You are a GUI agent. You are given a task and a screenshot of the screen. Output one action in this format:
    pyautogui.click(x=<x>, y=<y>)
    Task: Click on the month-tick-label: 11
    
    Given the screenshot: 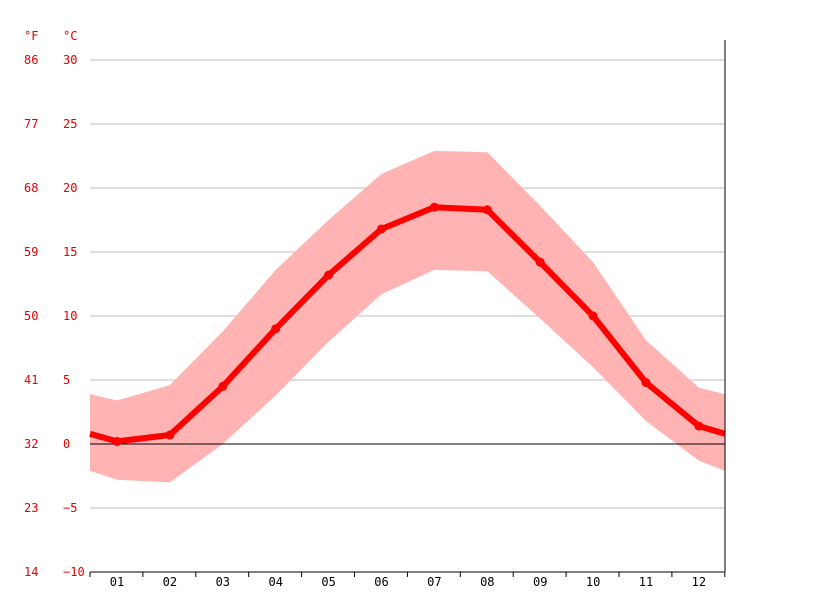 What is the action you would take?
    pyautogui.click(x=646, y=582)
    